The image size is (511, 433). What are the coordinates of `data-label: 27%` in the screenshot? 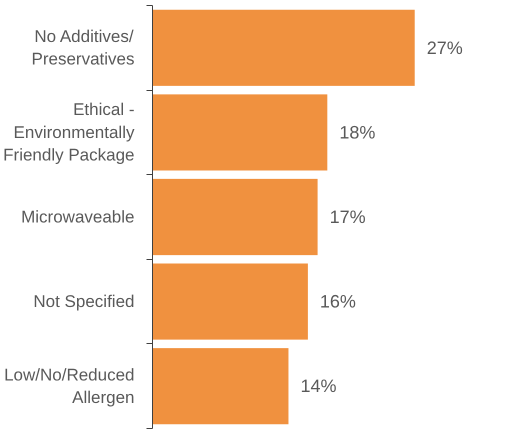 It's located at (444, 48).